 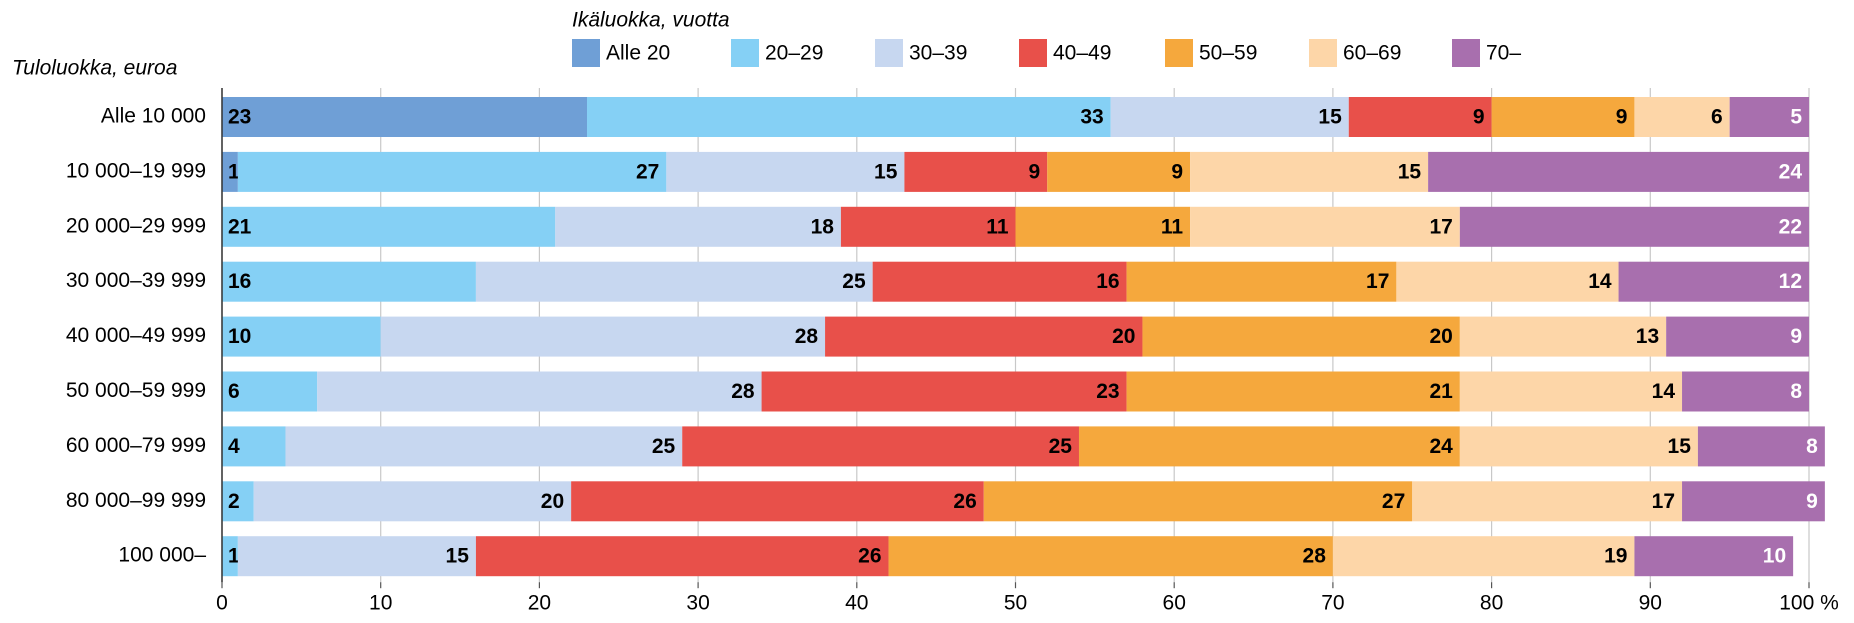 What do you see at coordinates (136, 390) in the screenshot?
I see `y-tick-label: 50 000–59 999` at bounding box center [136, 390].